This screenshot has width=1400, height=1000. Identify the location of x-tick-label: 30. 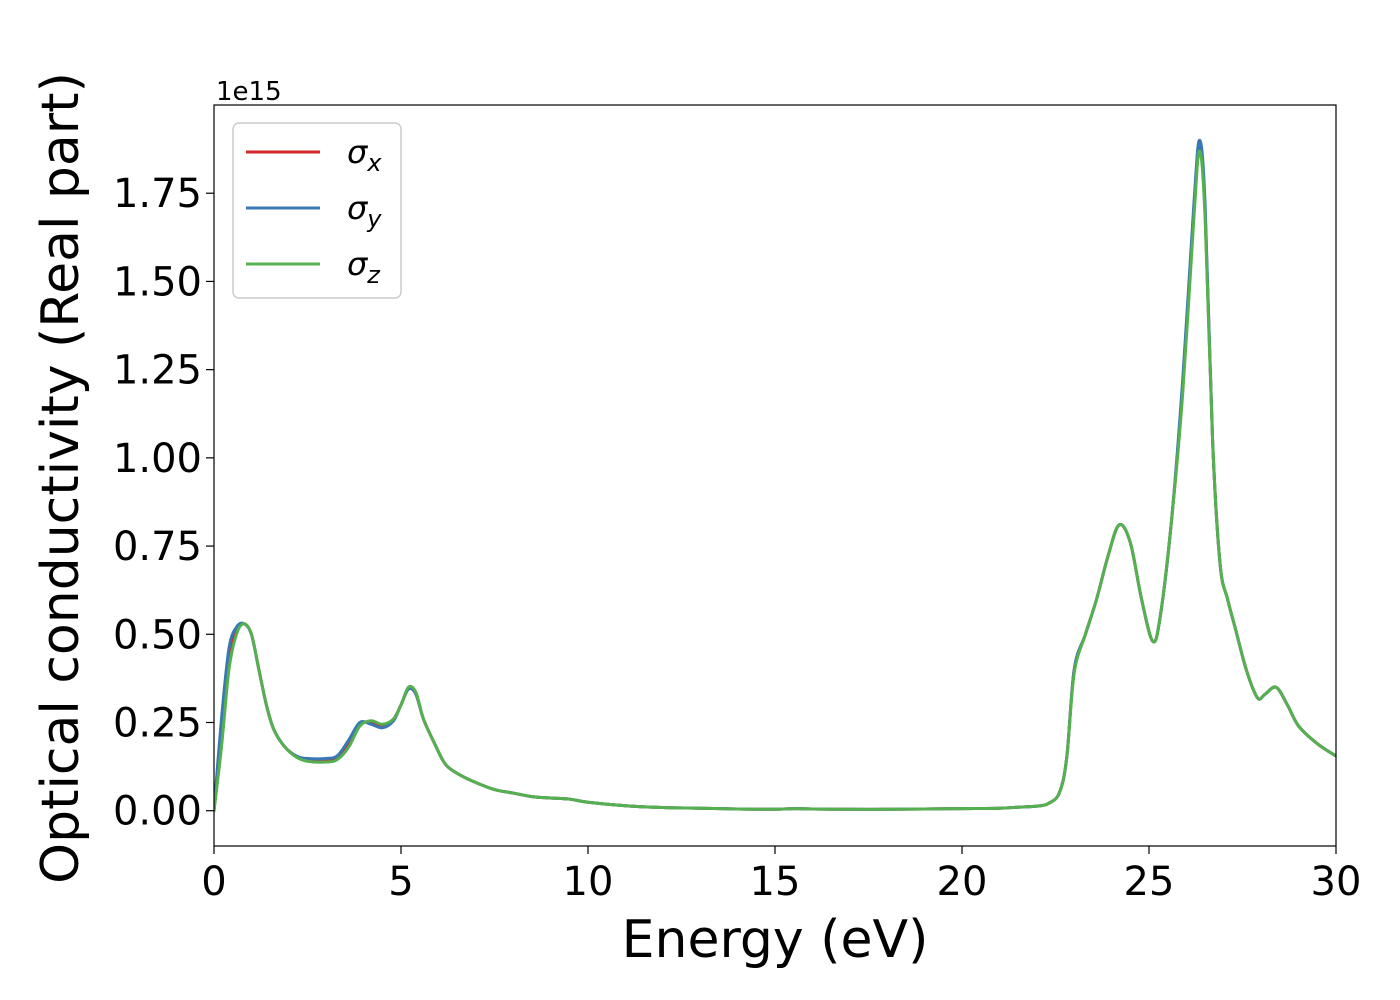
(1336, 882).